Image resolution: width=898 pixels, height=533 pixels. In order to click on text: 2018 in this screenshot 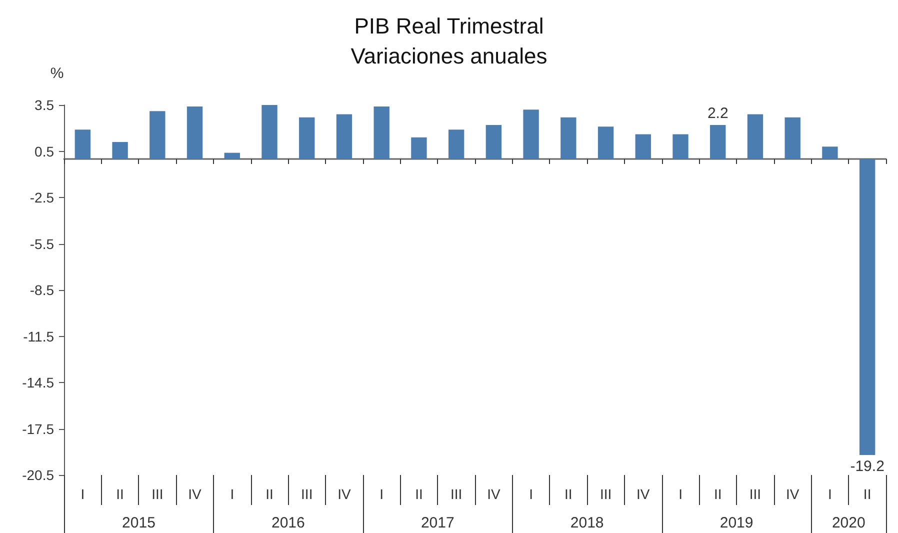, I will do `click(587, 523)`.